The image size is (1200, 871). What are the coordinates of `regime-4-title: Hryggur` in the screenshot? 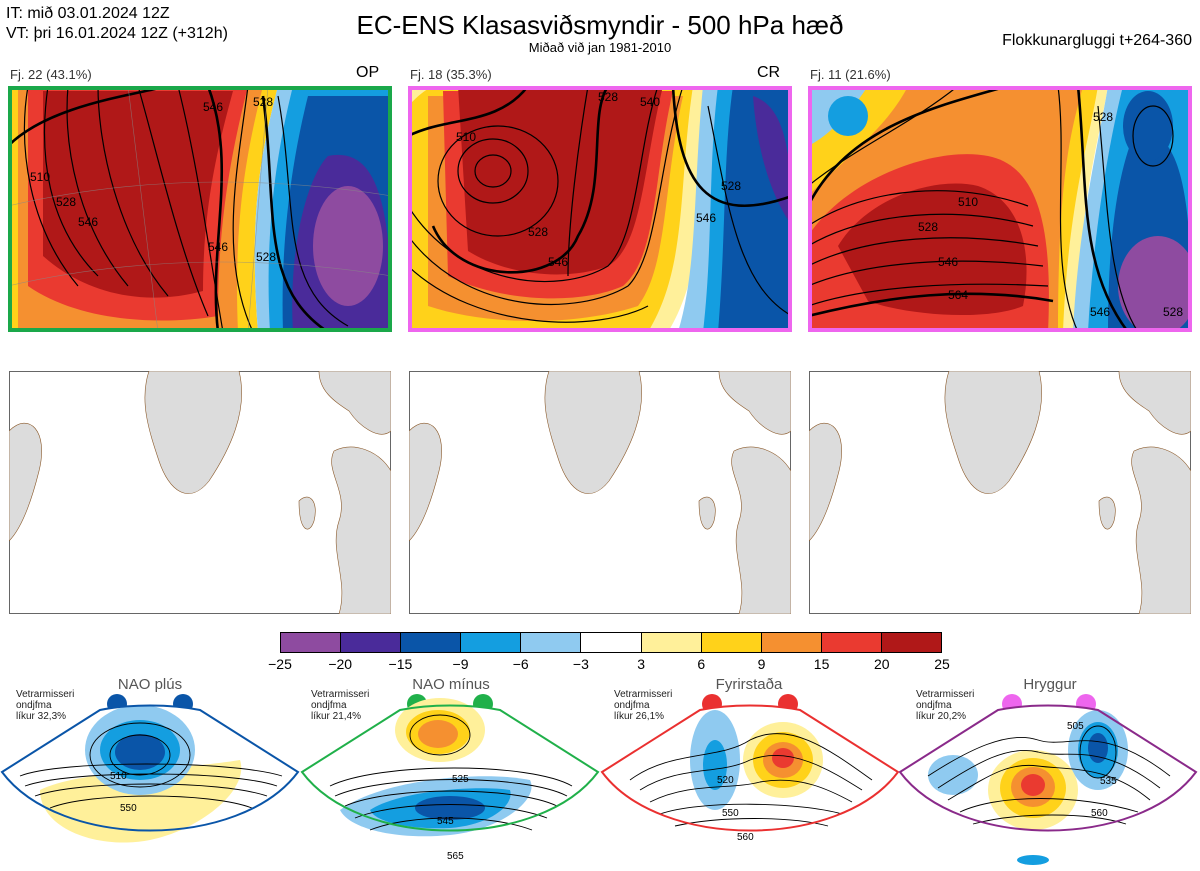 It's located at (1050, 684).